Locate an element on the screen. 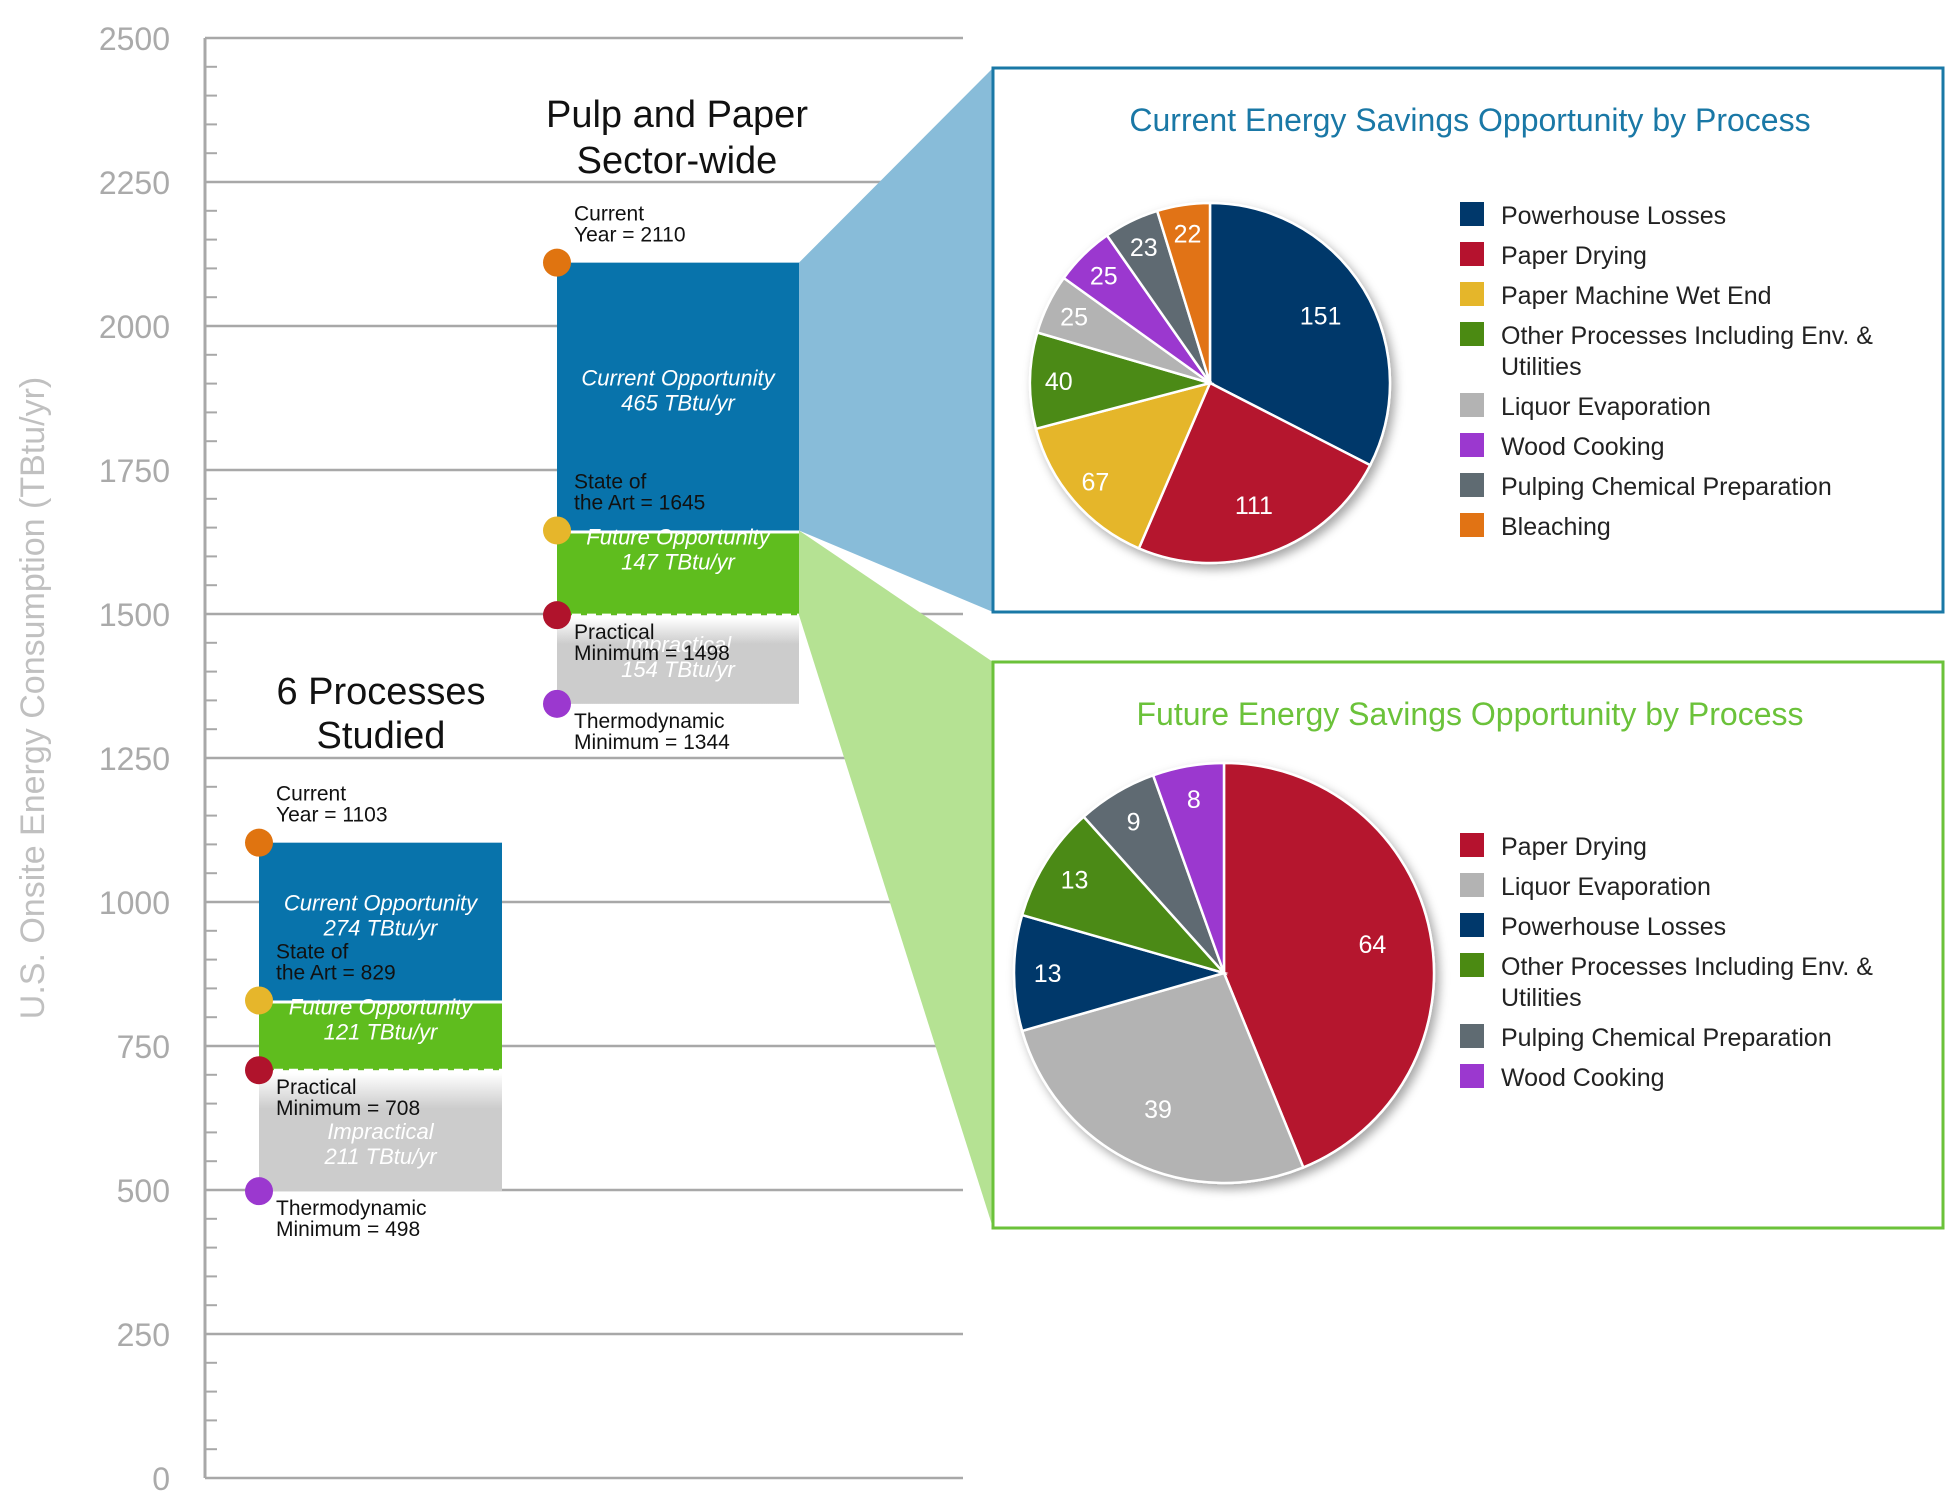  slice-value-label: 40 is located at coordinates (1059, 382).